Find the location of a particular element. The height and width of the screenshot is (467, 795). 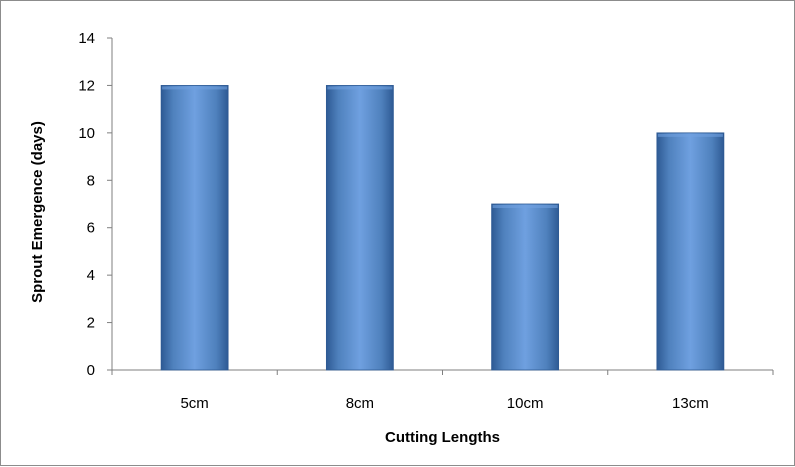

y-tick-label: 10 is located at coordinates (86, 133).